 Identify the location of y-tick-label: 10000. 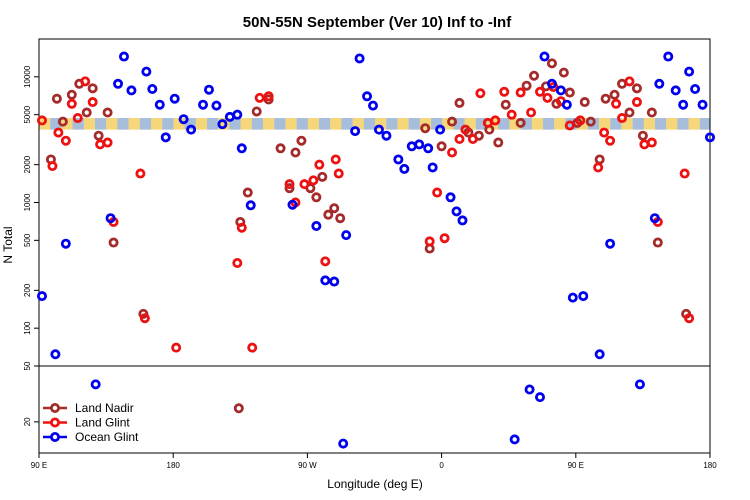
(27, 76).